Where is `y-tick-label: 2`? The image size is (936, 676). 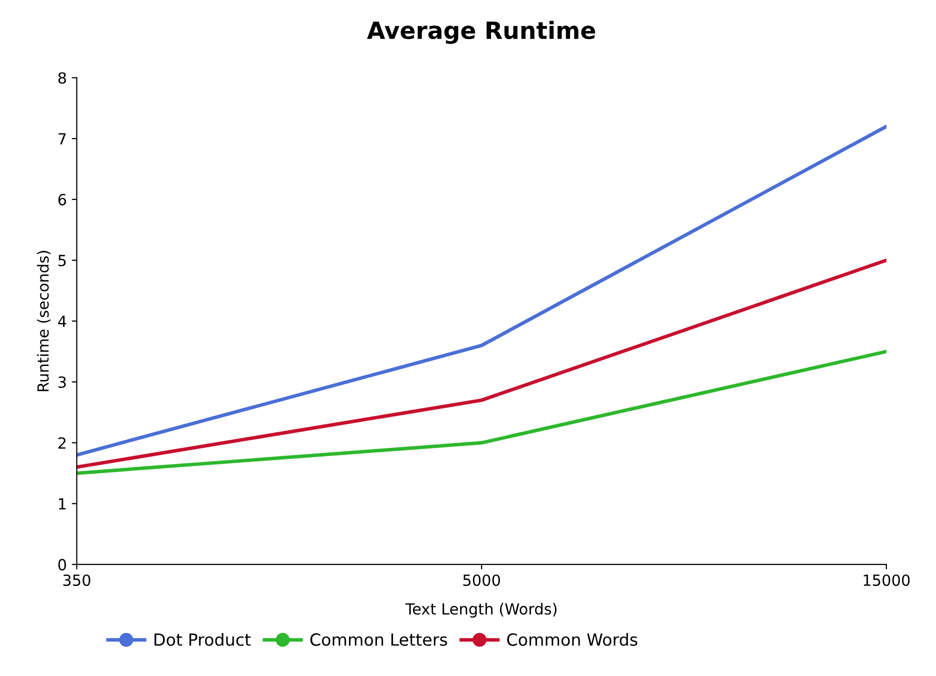 y-tick-label: 2 is located at coordinates (62, 443).